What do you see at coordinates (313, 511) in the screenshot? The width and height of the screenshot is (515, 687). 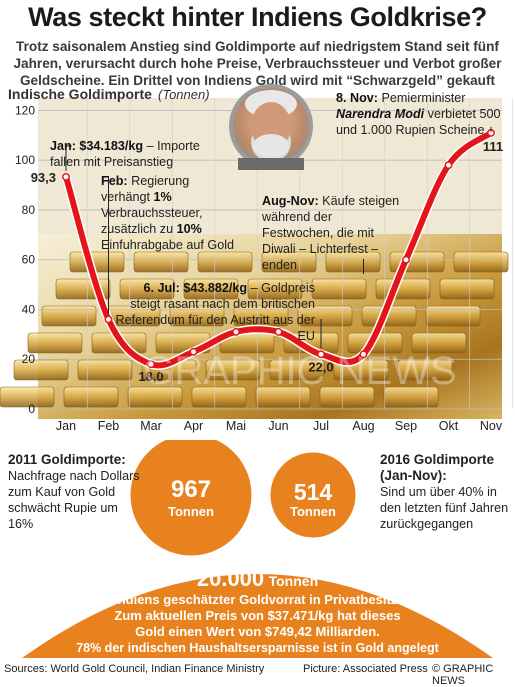 I see `circle-2016-unit: Tonnen` at bounding box center [313, 511].